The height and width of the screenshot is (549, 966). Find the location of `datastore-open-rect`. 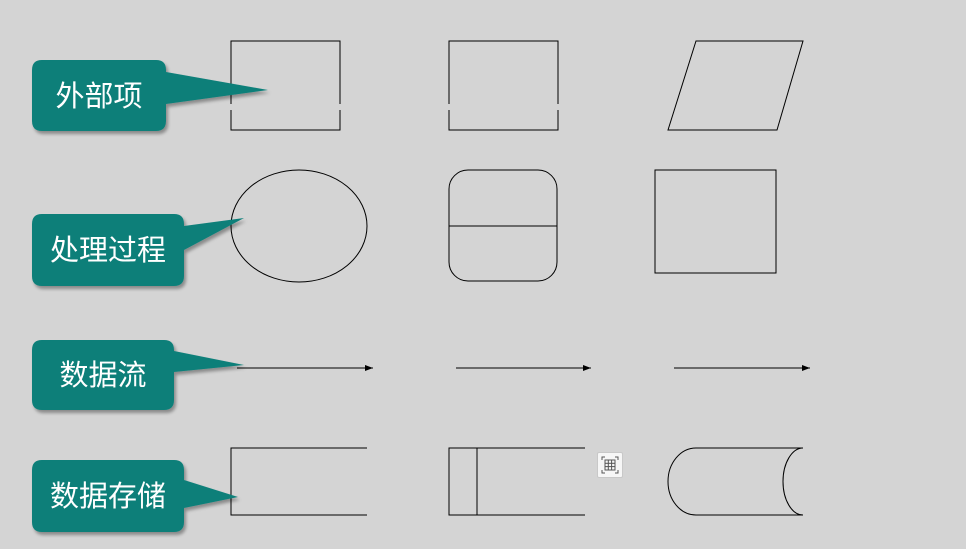

datastore-open-rect is located at coordinates (298, 481).